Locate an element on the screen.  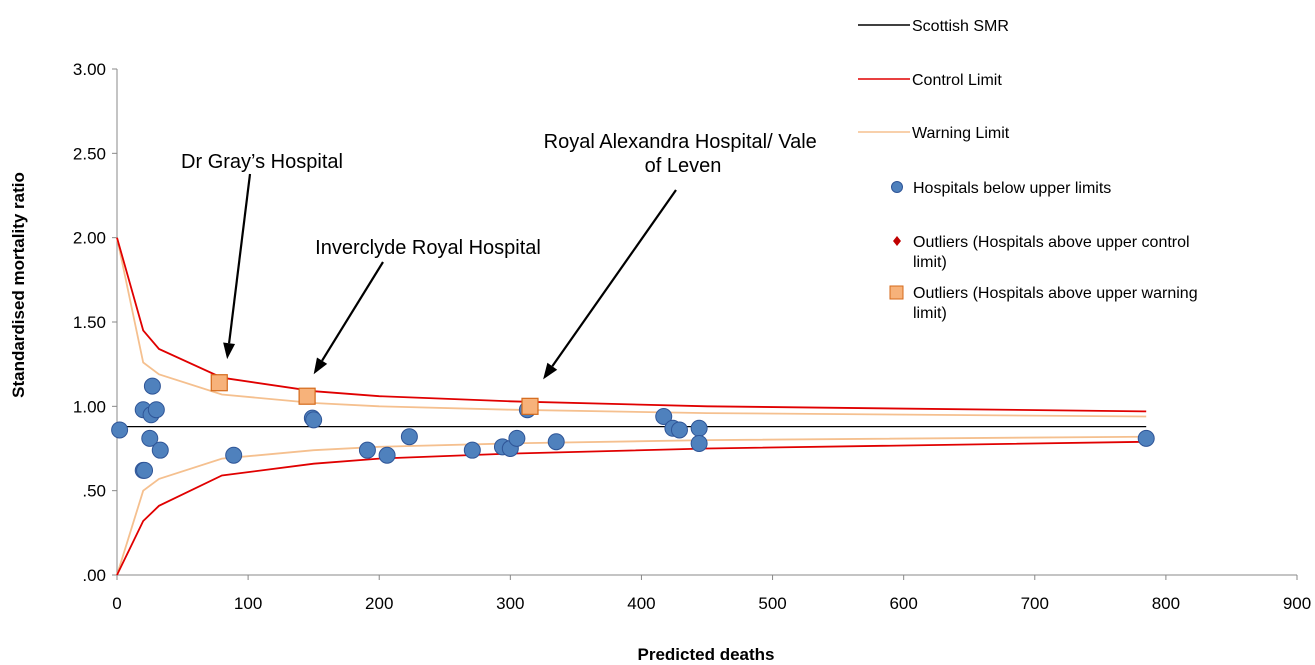
y-tick-label: 1.50 is located at coordinates (89, 322).